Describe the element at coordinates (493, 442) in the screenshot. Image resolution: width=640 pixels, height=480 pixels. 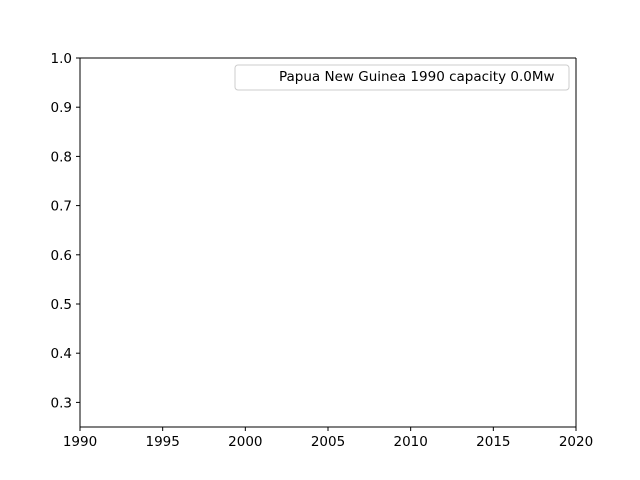
I see `x-tick-label: 2015` at that location.